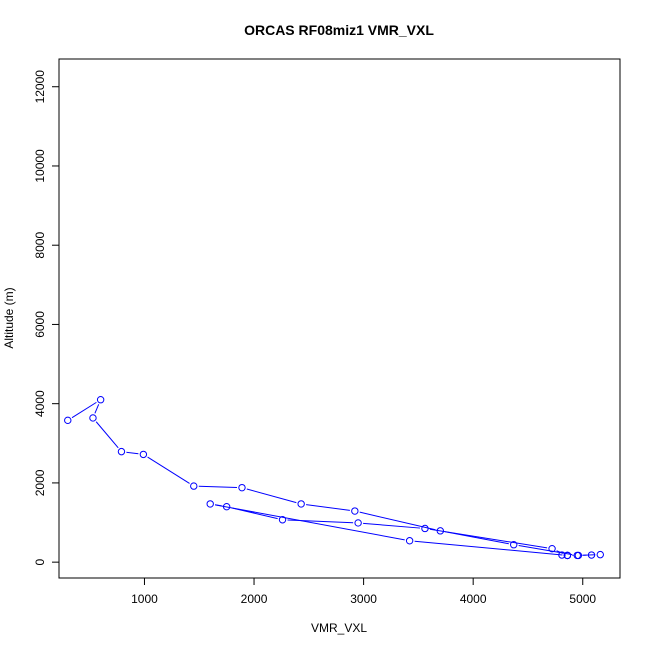 The height and width of the screenshot is (650, 650). What do you see at coordinates (9, 317) in the screenshot?
I see `y-axis-label: Altitude (m)` at bounding box center [9, 317].